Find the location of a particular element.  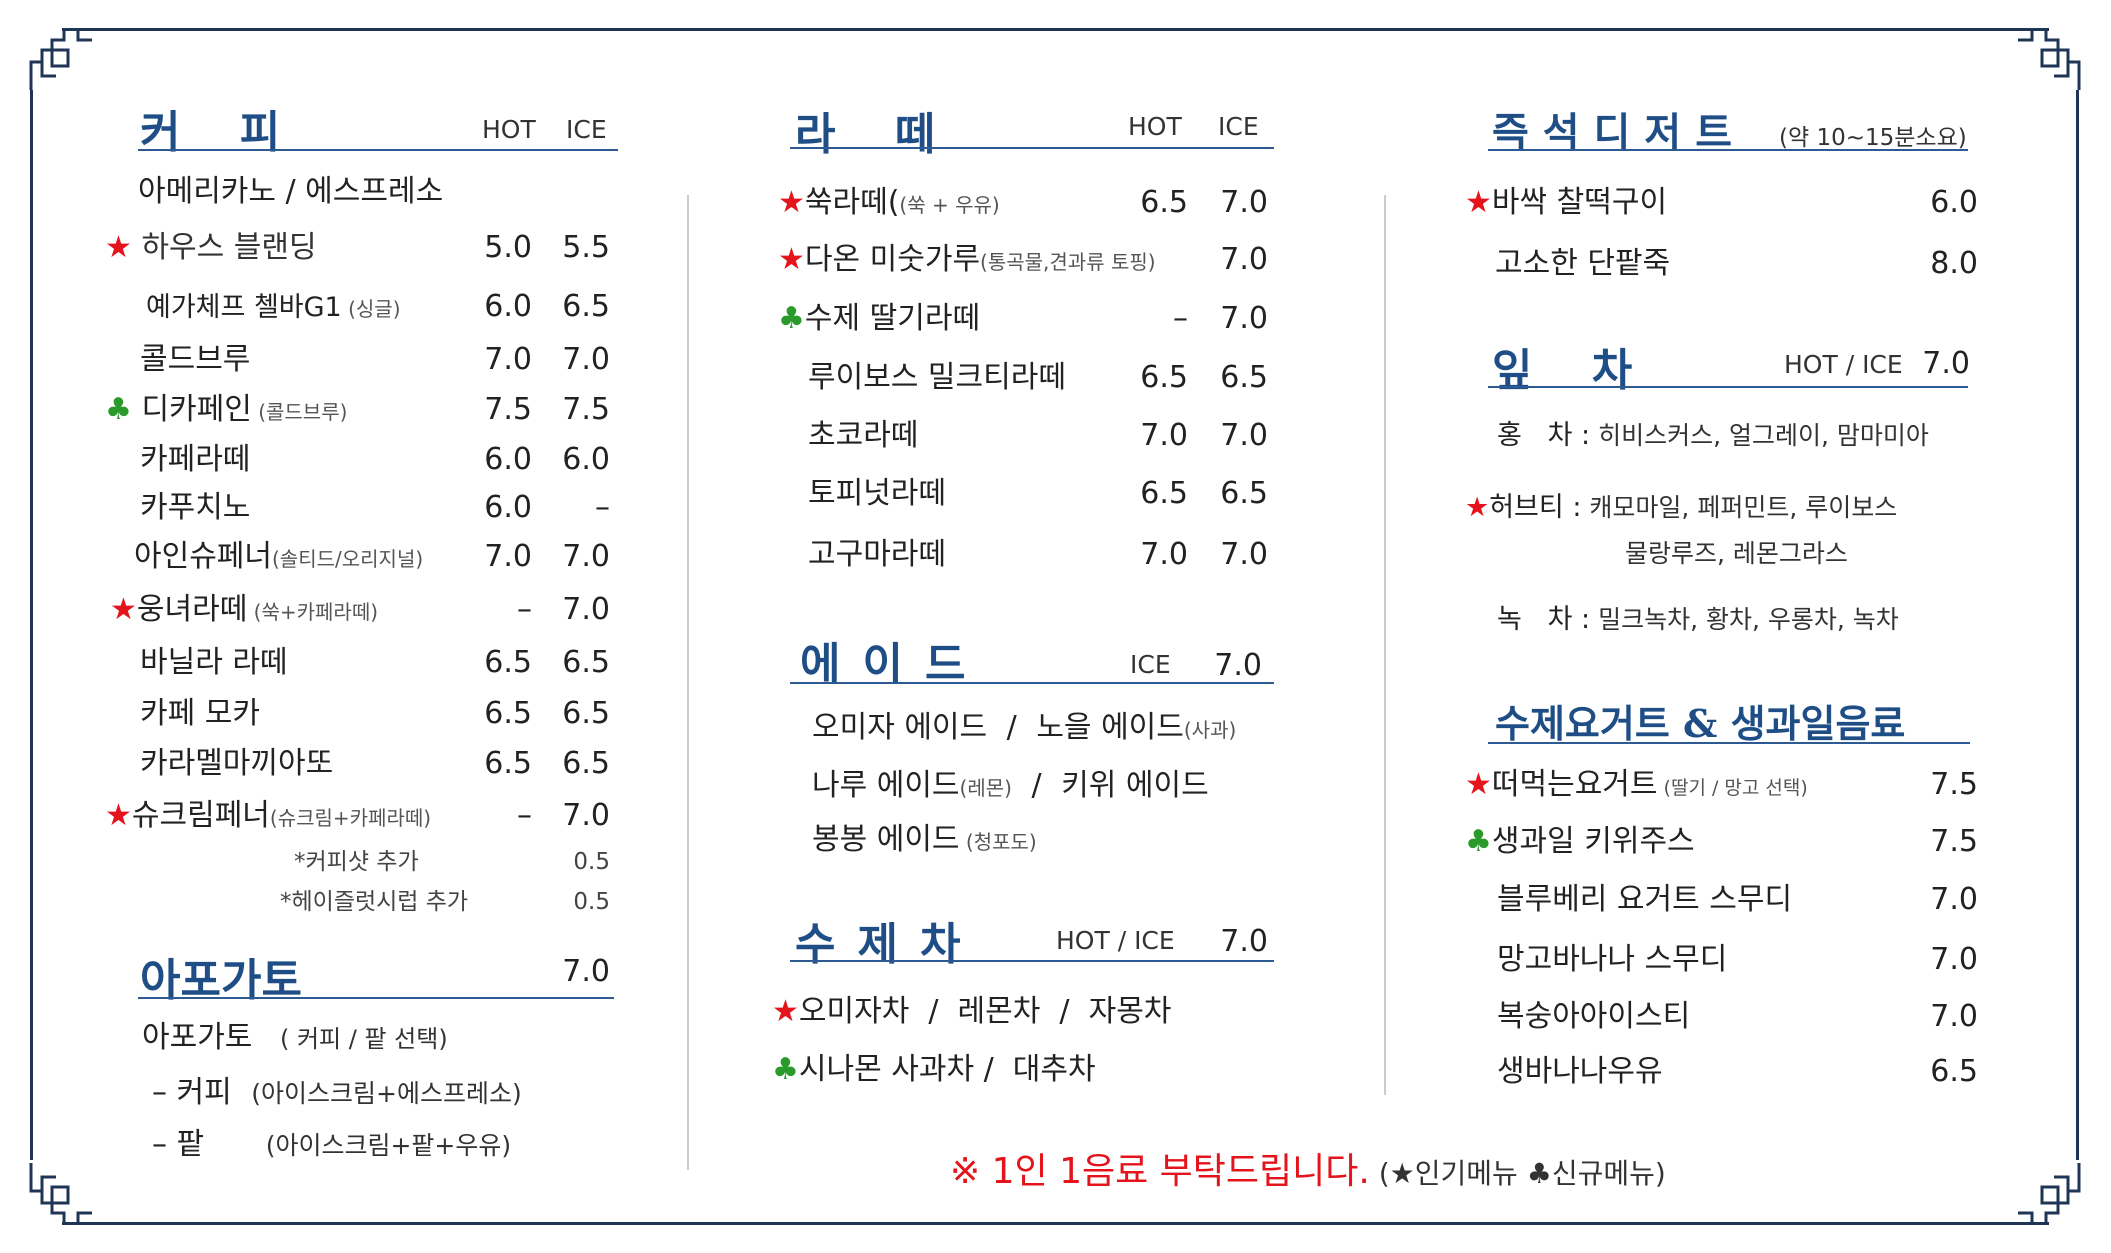

coffee-addon-name: *커피샷 추가 is located at coordinates (356, 862).